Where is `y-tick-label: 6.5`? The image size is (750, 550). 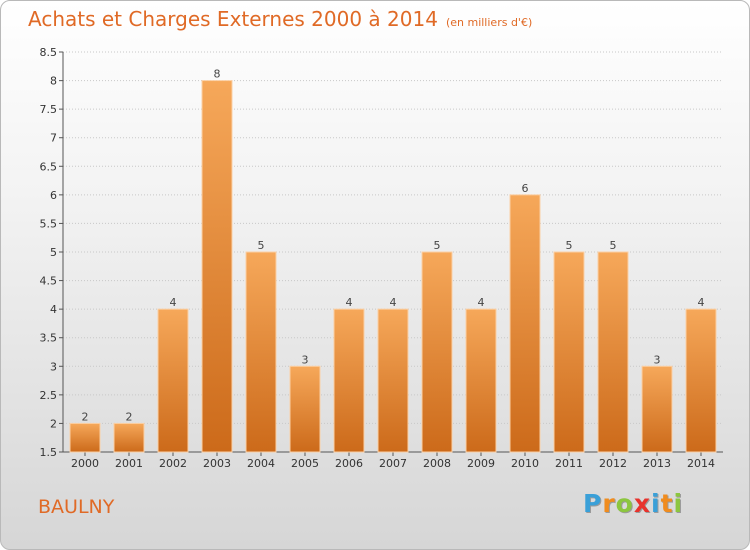 y-tick-label: 6.5 is located at coordinates (49, 166).